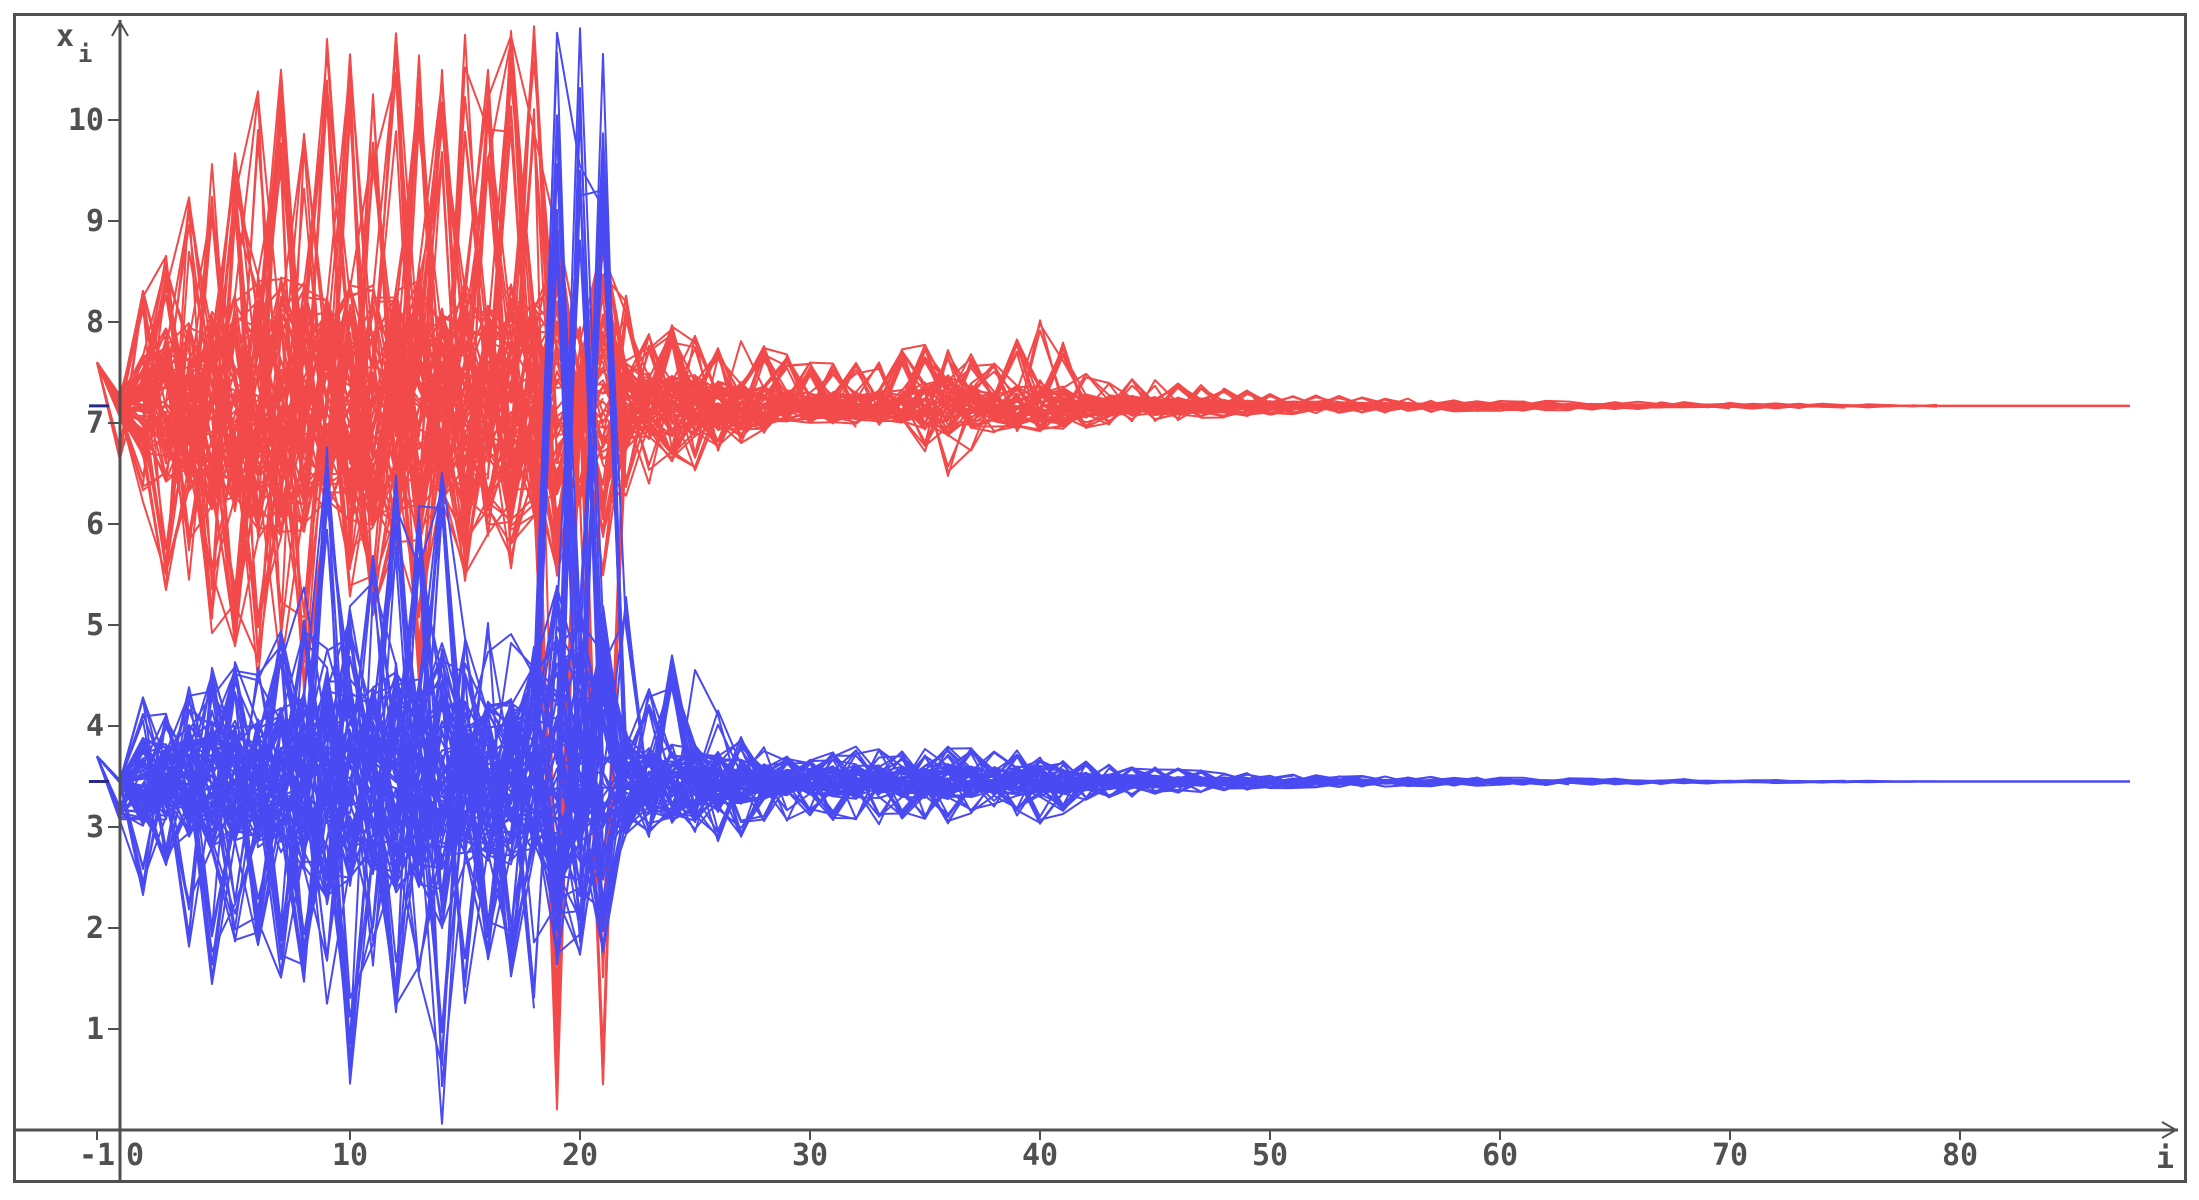  What do you see at coordinates (810, 1155) in the screenshot?
I see `x-tick-label: 30` at bounding box center [810, 1155].